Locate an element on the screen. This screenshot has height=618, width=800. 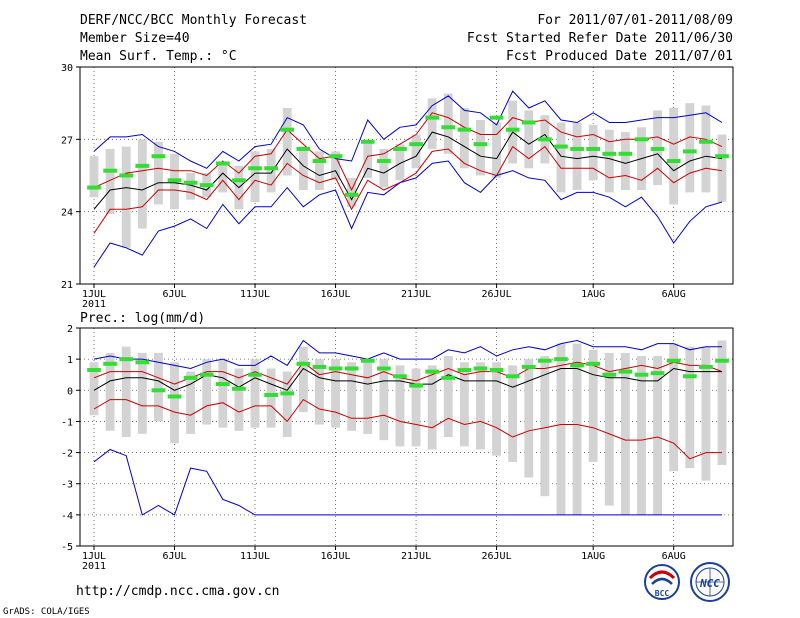
prec-ytick-label-4: -1 is located at coordinates (67, 422).